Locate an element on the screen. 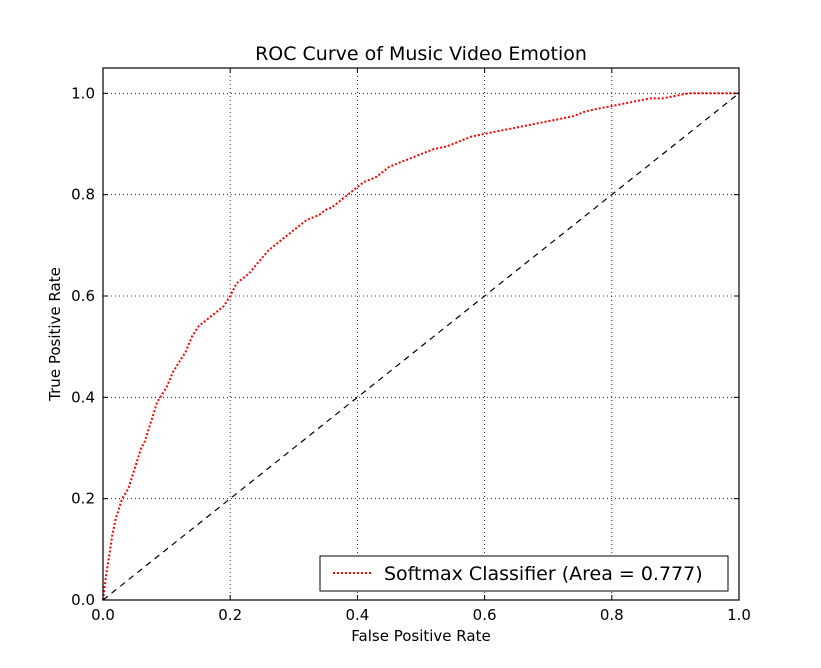 The image size is (821, 668). legend-box is located at coordinates (524, 573).